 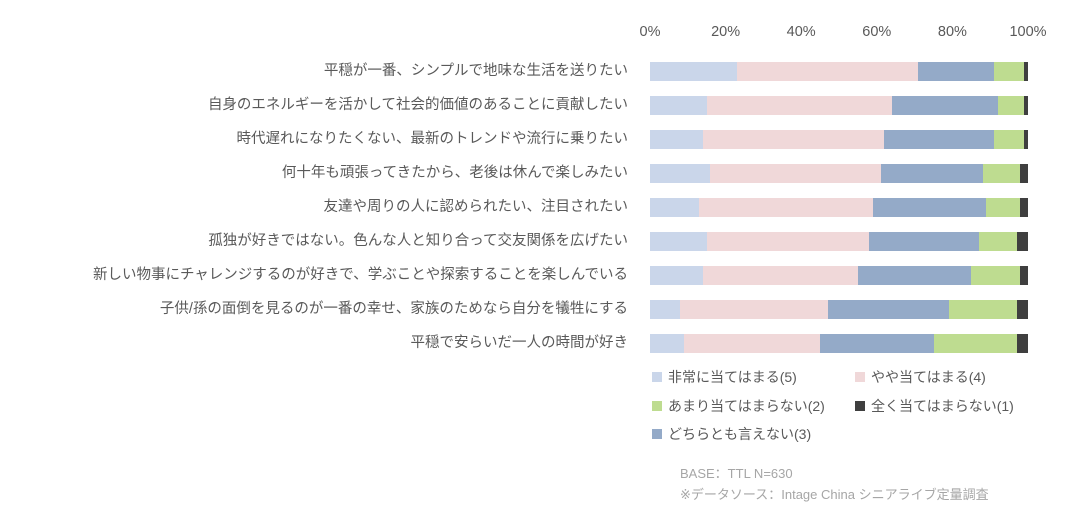 I want to click on x-axis-tick: 100%, so click(x=1028, y=32).